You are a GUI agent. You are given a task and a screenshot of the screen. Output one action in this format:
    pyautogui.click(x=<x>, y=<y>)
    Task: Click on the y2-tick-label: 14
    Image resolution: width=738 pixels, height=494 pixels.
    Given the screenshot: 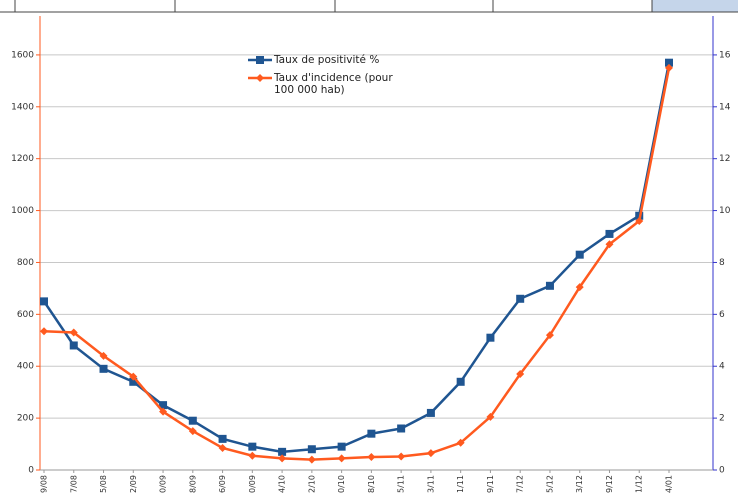 What is the action you would take?
    pyautogui.click(x=725, y=107)
    